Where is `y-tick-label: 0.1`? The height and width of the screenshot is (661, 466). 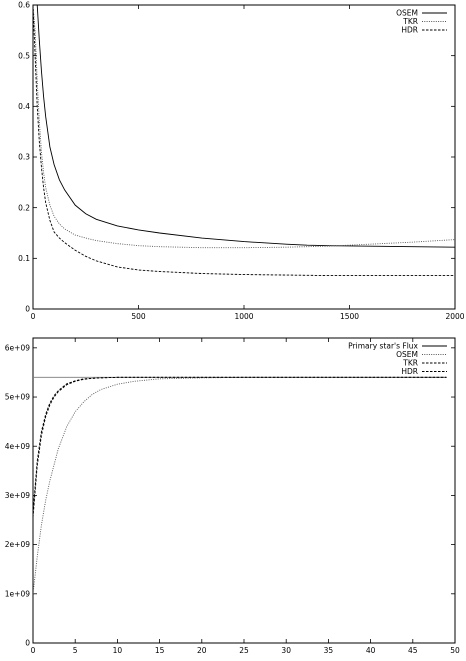 y-tick-label: 0.1 is located at coordinates (24, 258).